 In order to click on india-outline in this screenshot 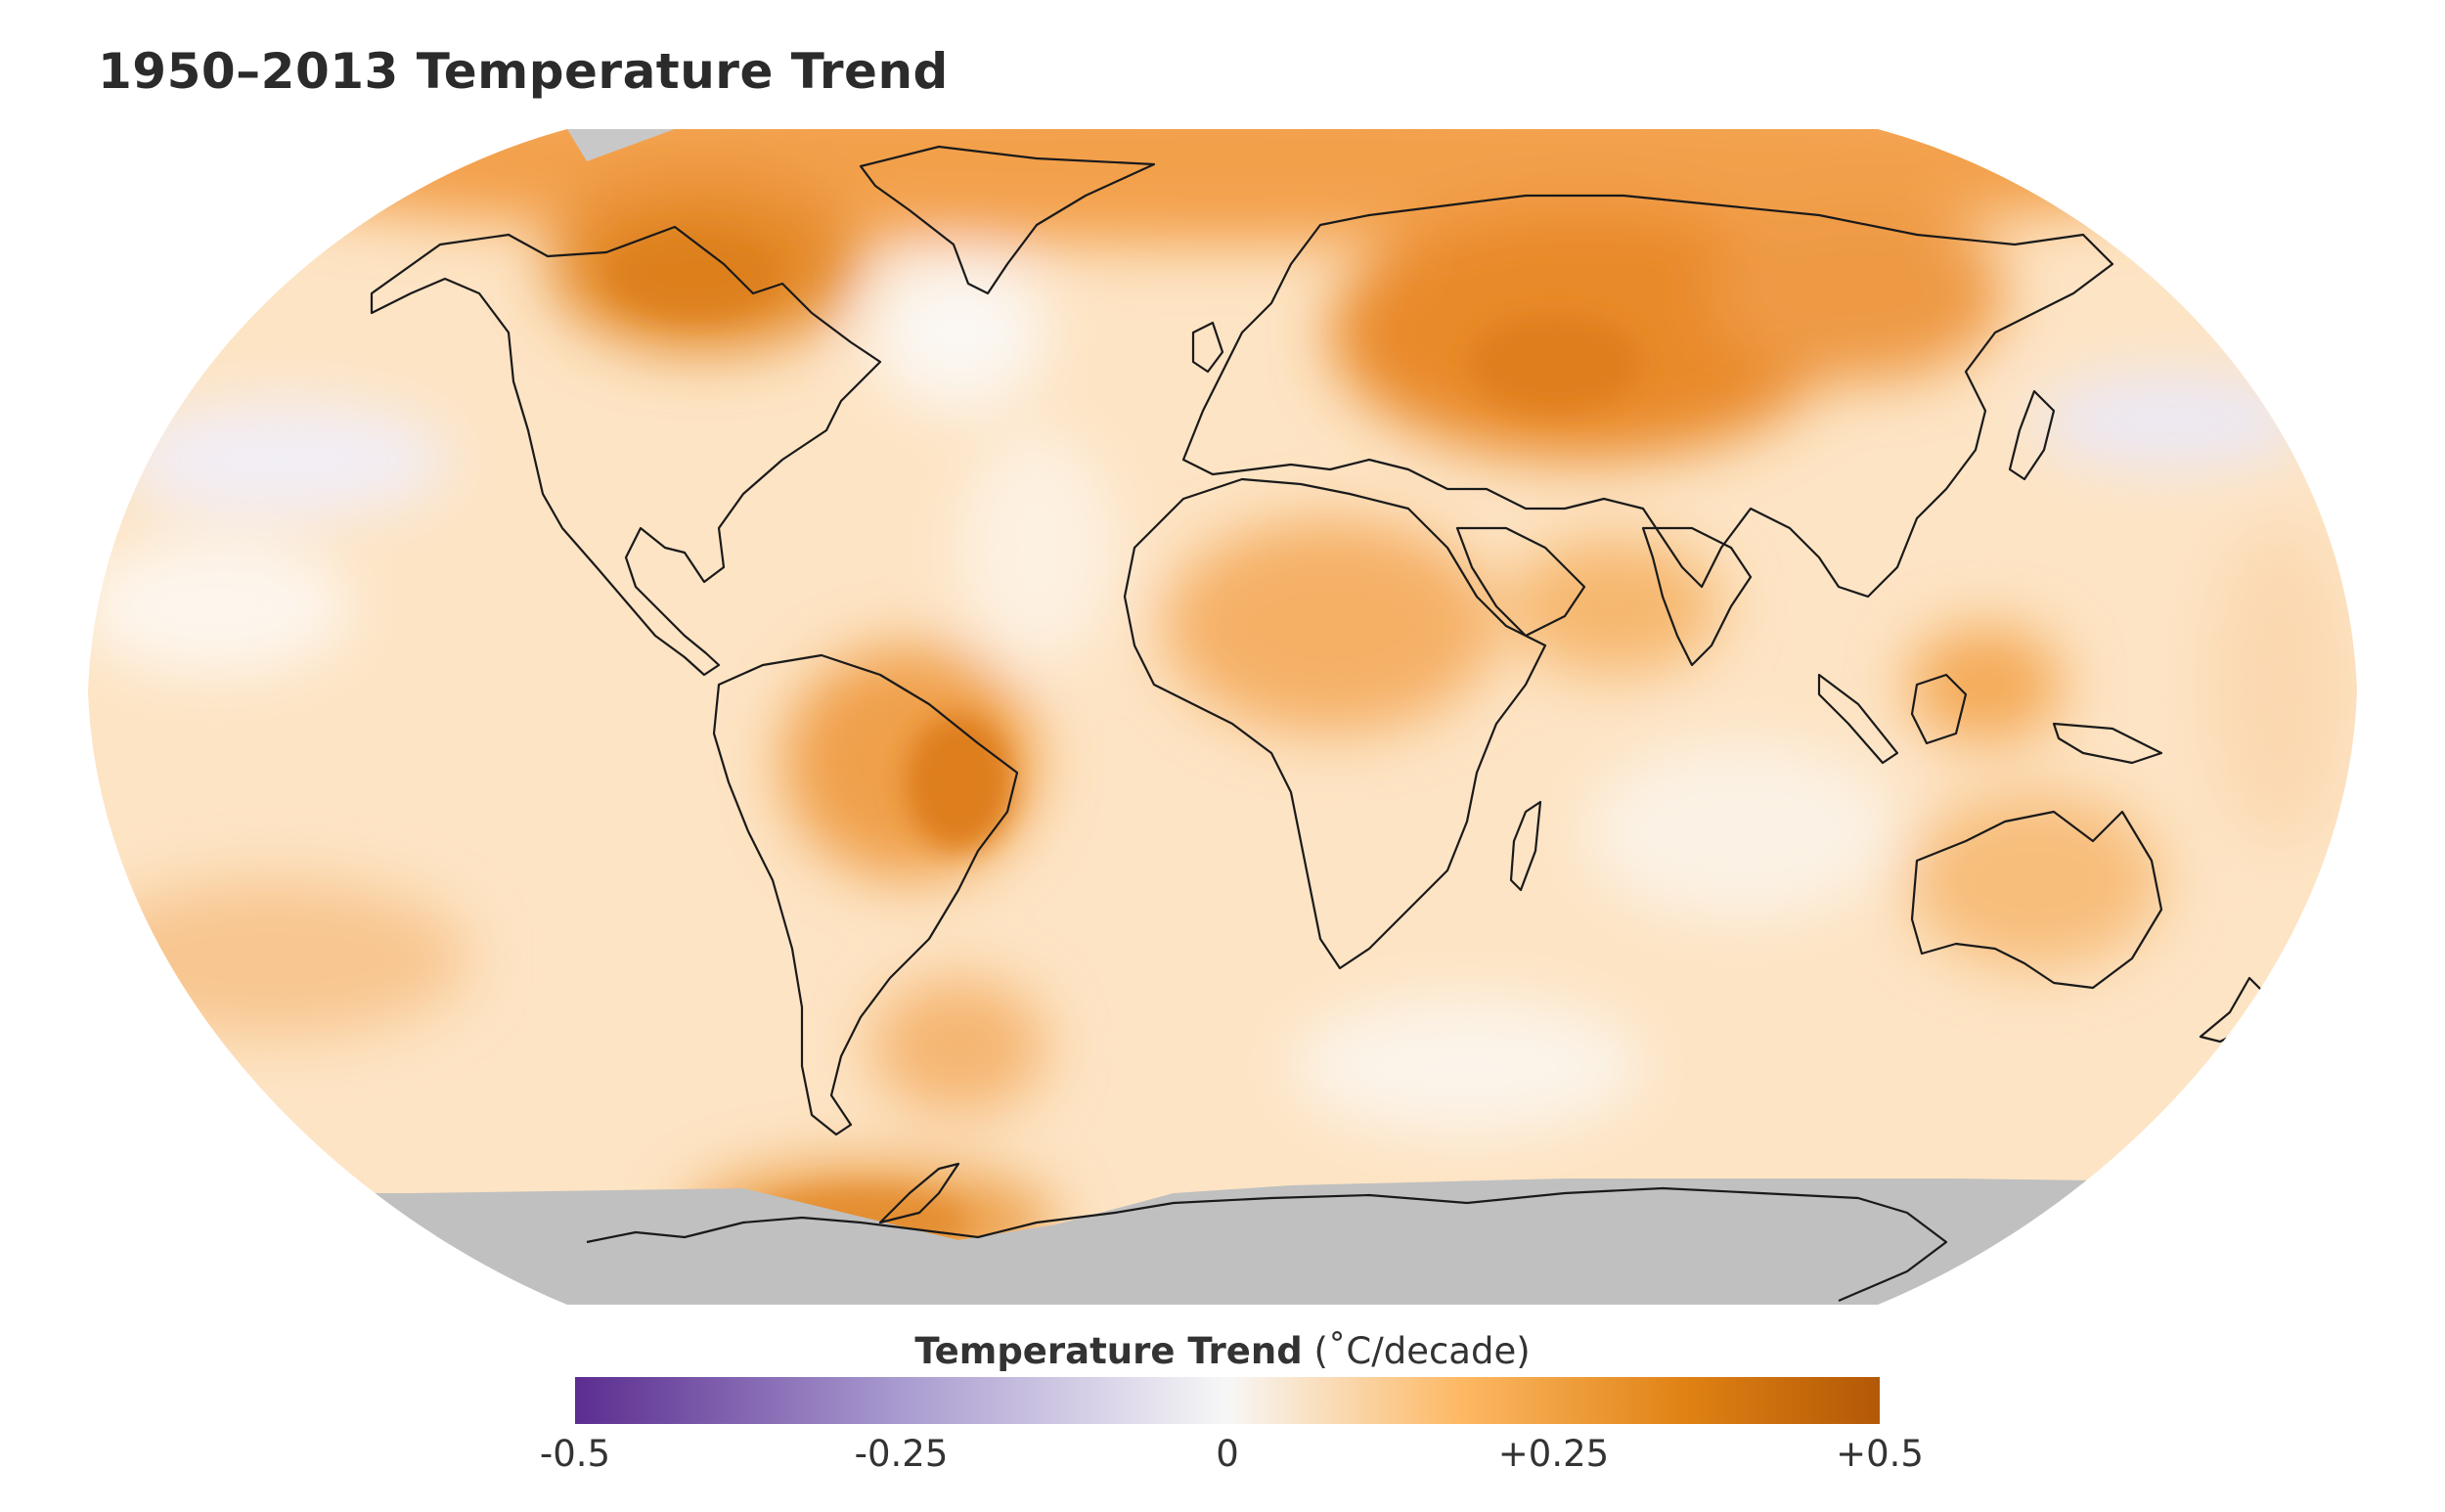, I will do `click(1697, 596)`.